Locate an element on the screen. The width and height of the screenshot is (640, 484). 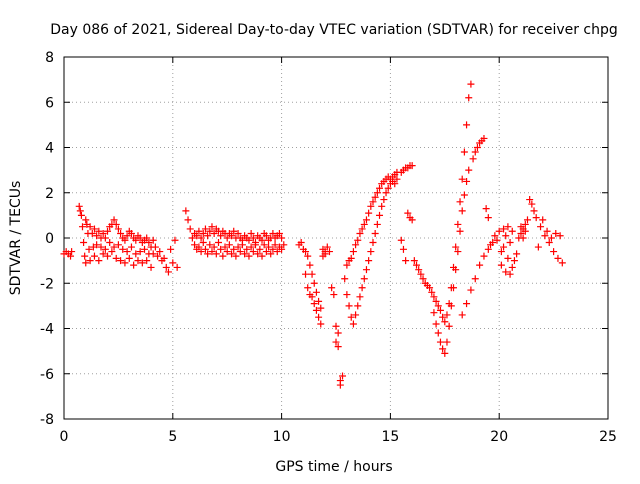
y-tick-label: -8 is located at coordinates (47, 420).